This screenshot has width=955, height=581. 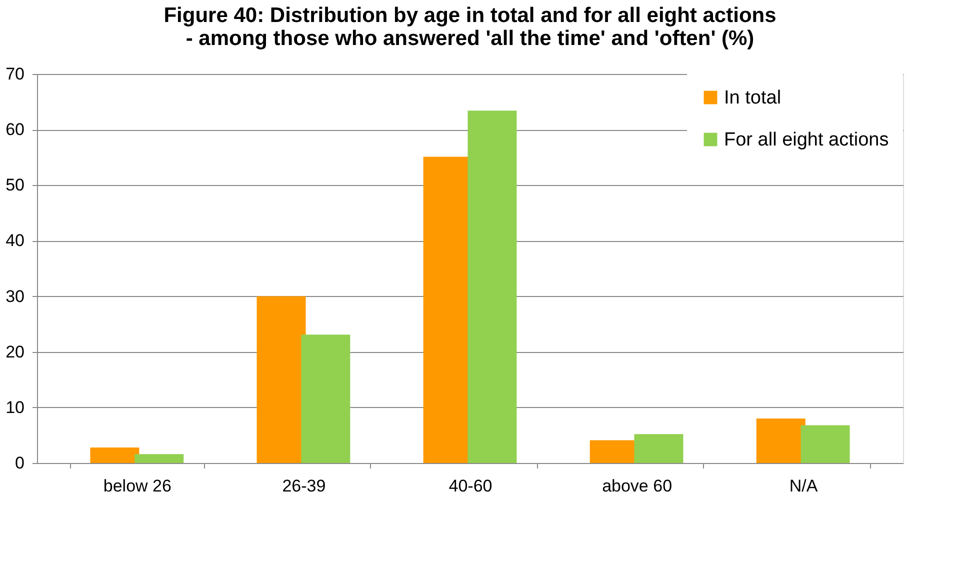 I want to click on y-tick-label: 10, so click(x=15, y=407).